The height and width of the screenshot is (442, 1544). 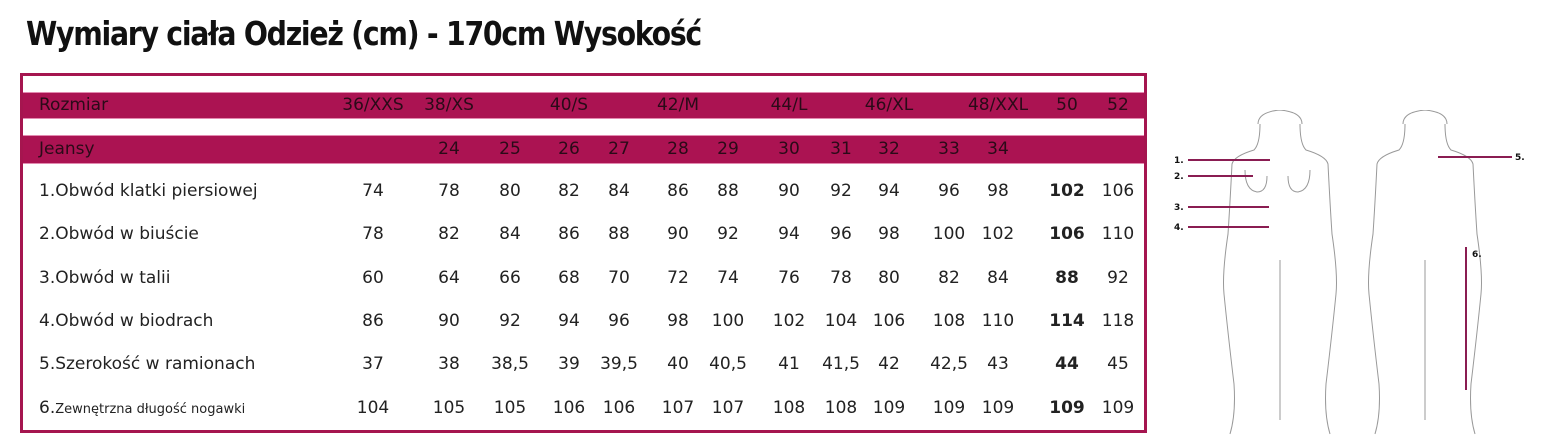 I want to click on table-cell: 39, so click(x=569, y=364).